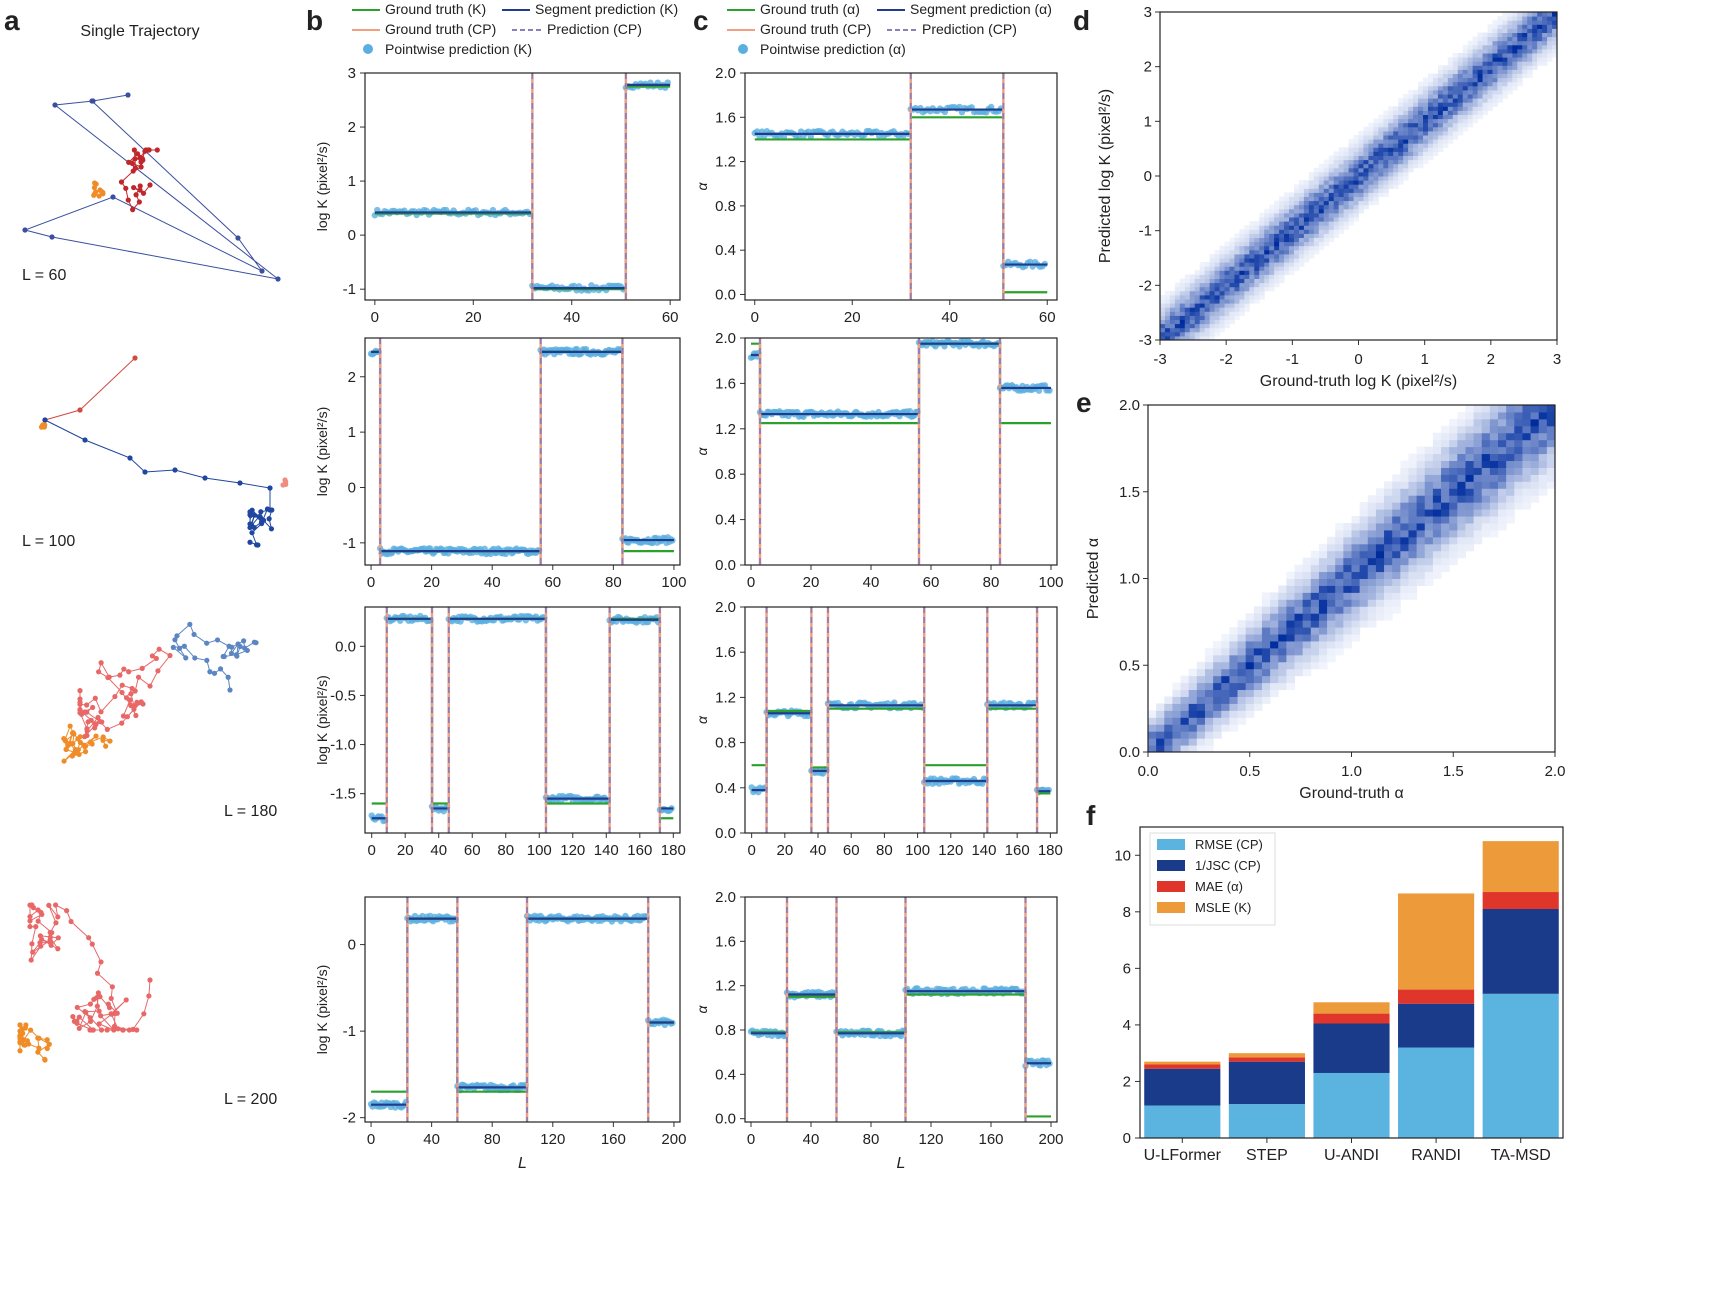 Image resolution: width=1725 pixels, height=1293 pixels. I want to click on x-tick-label: 60, so click(670, 317).